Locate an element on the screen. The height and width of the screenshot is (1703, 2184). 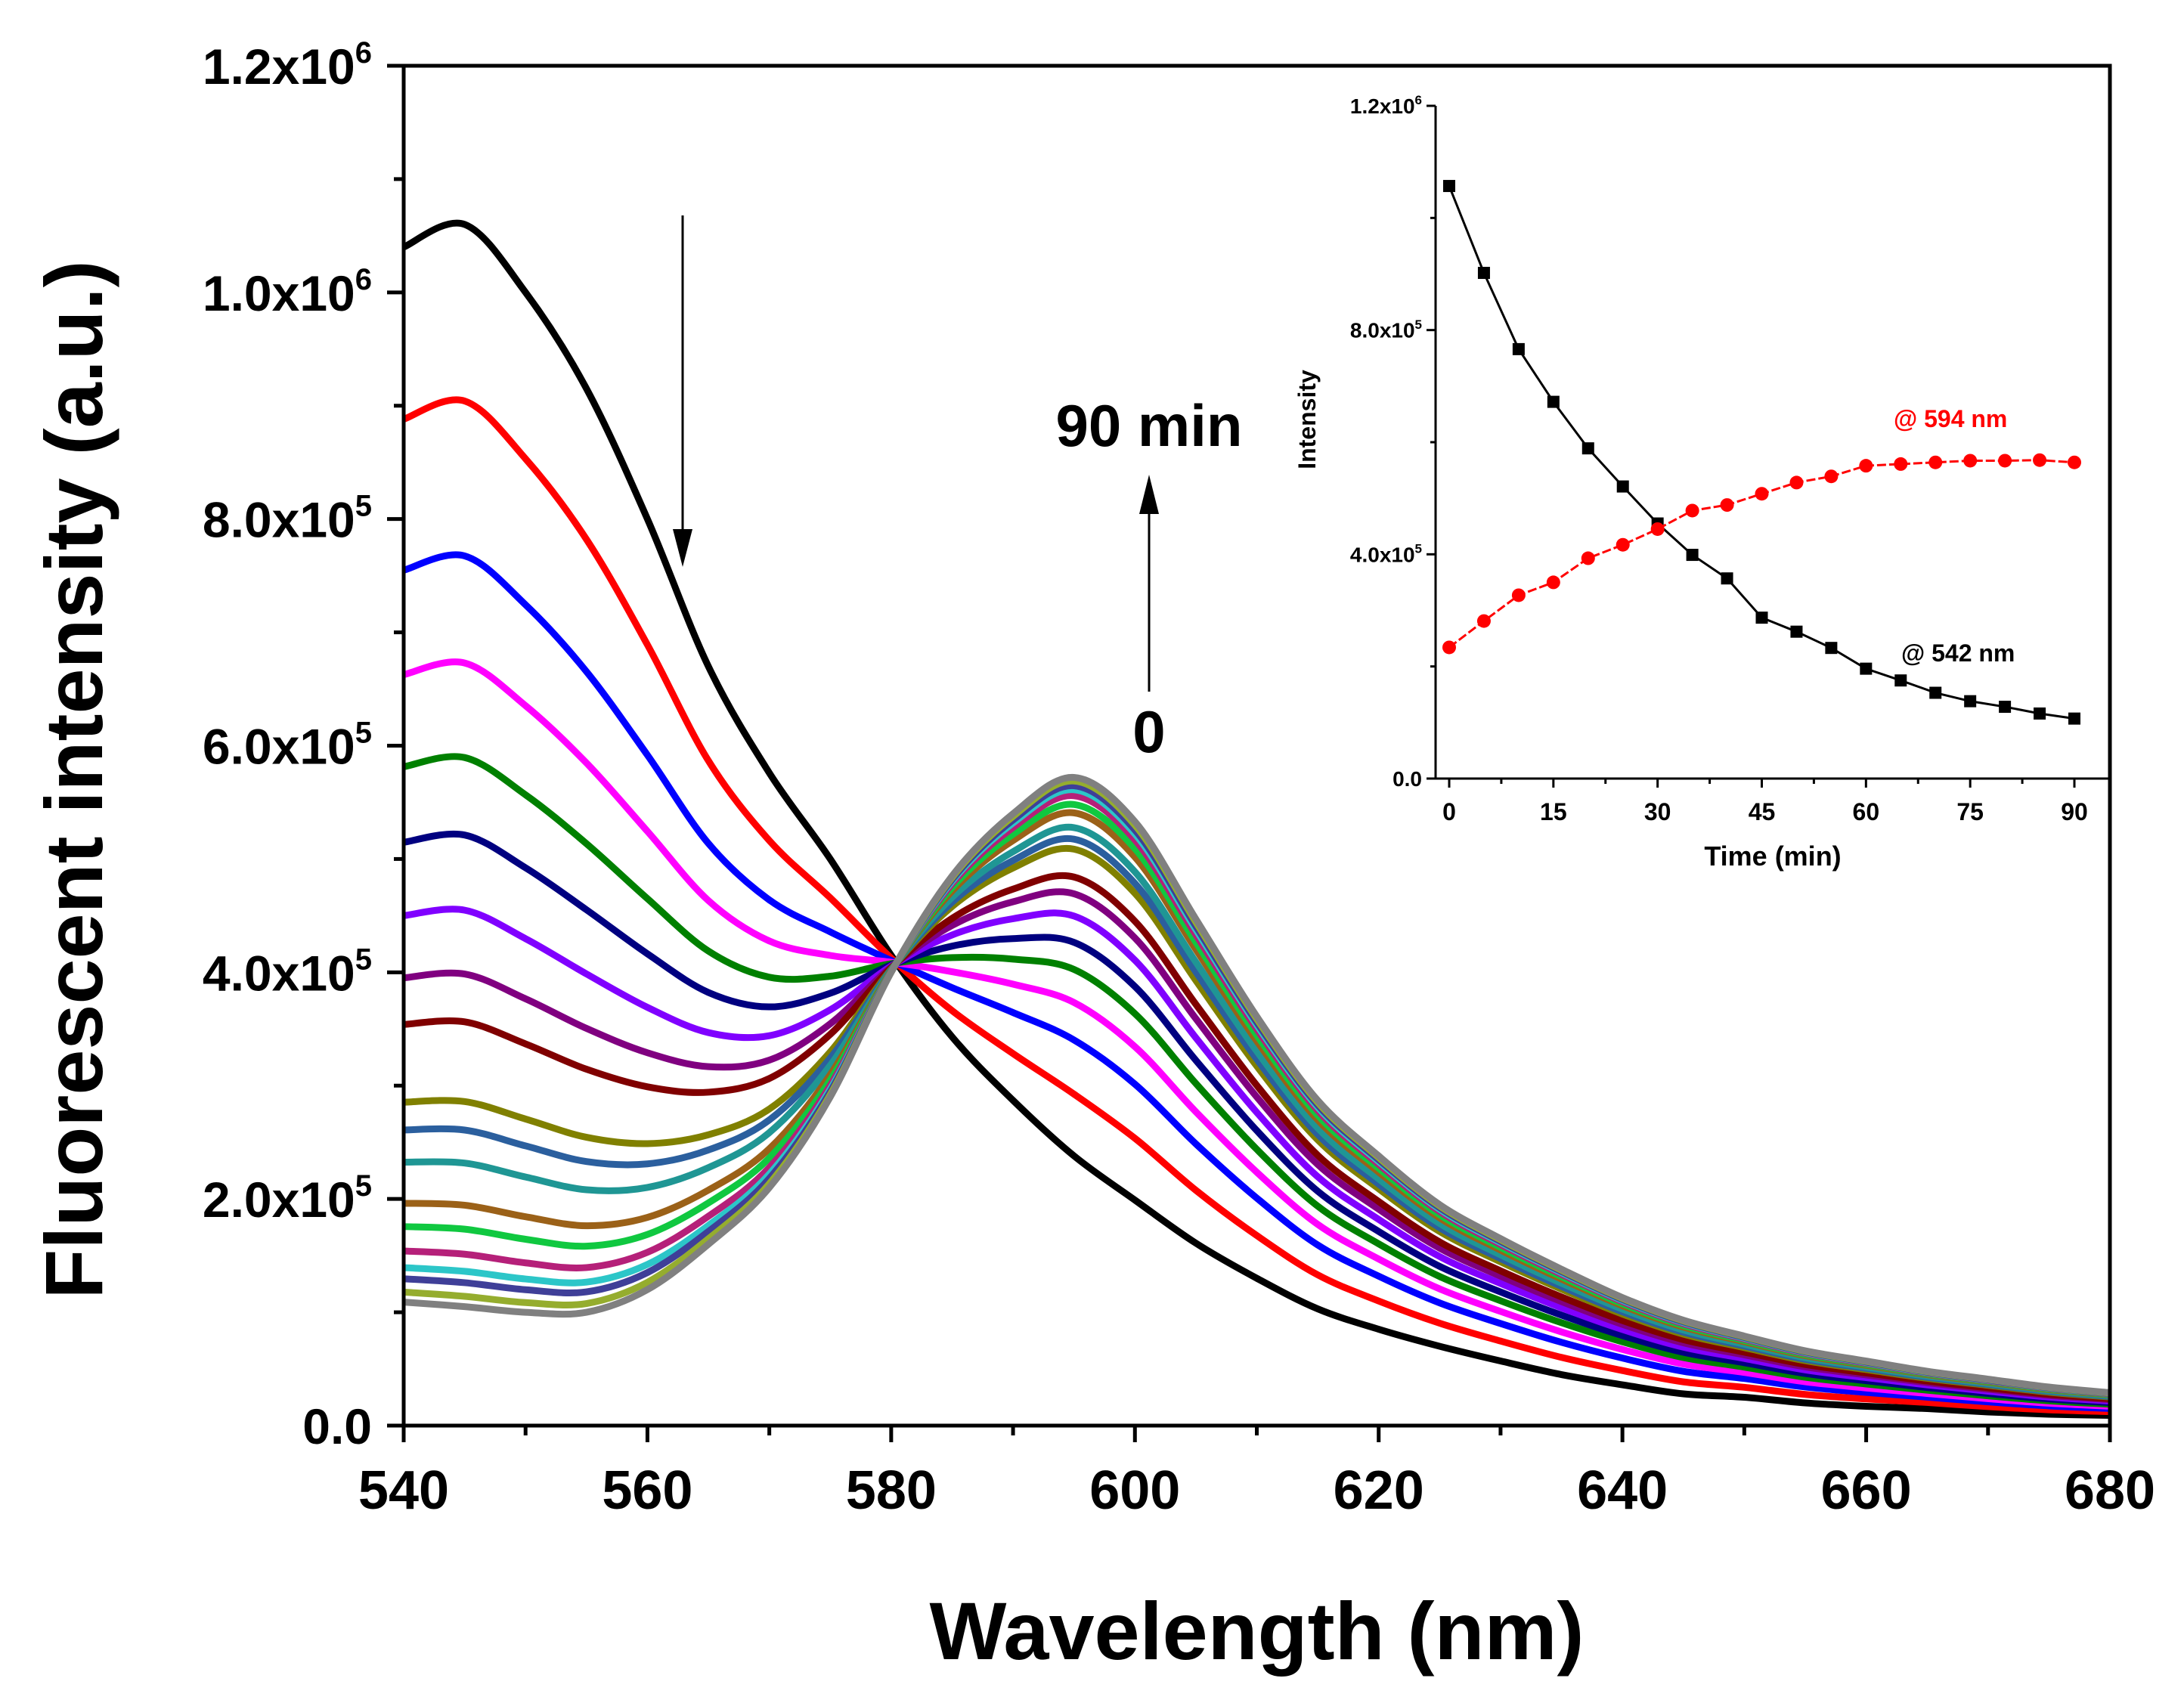
inset-x-tick-label: 15 is located at coordinates (1553, 811).